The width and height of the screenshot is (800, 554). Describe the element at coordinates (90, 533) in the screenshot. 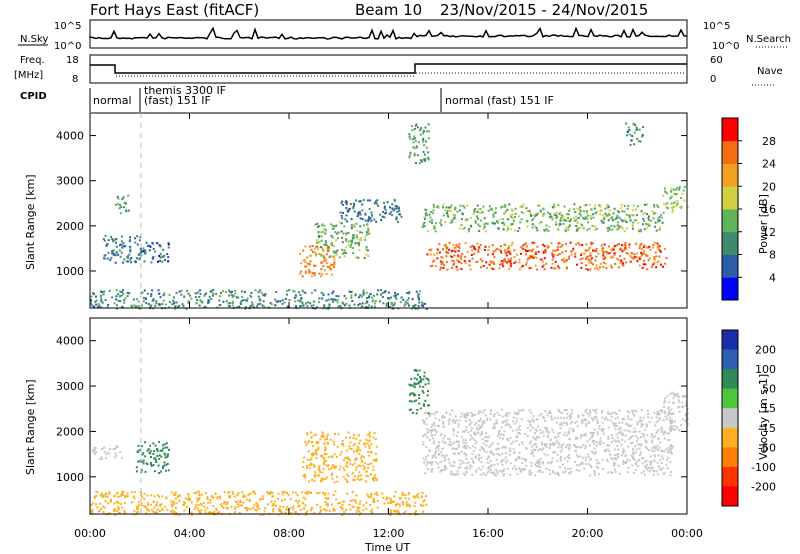

I see `x-tick-label: 00:00` at that location.